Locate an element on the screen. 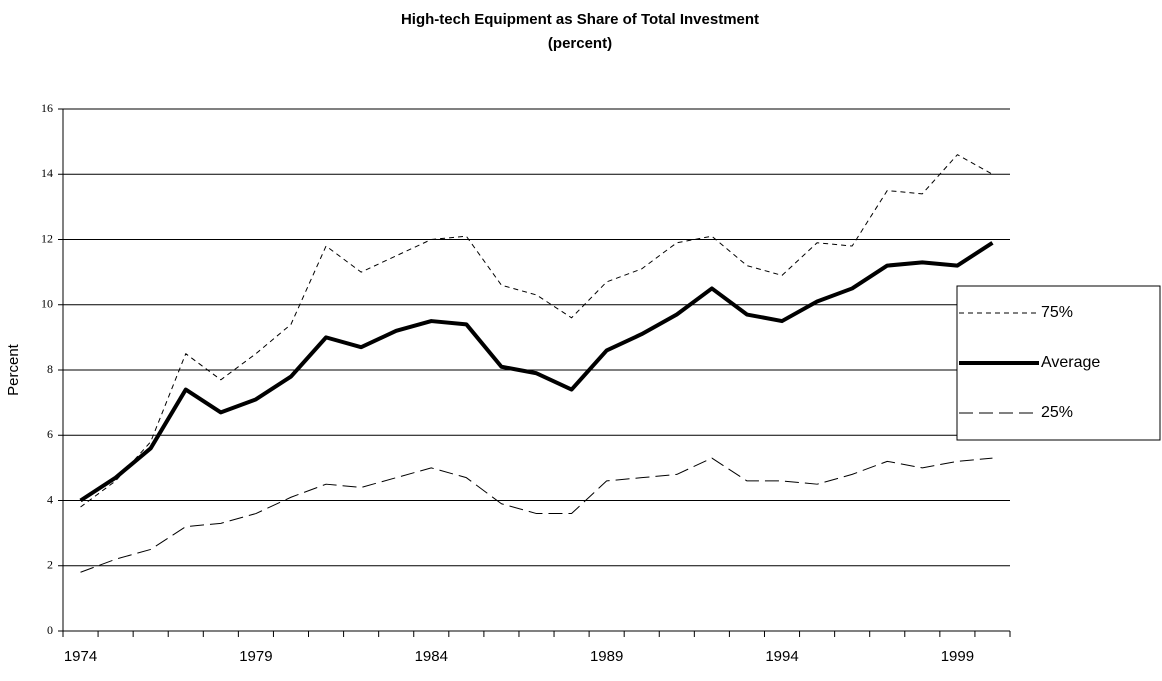  legend-label: 25% is located at coordinates (1057, 412).